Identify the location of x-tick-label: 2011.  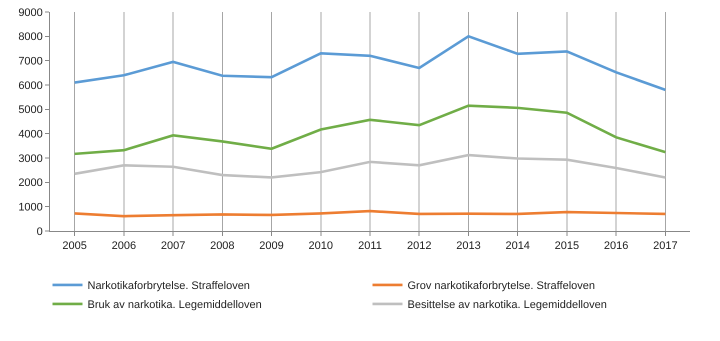
(370, 246).